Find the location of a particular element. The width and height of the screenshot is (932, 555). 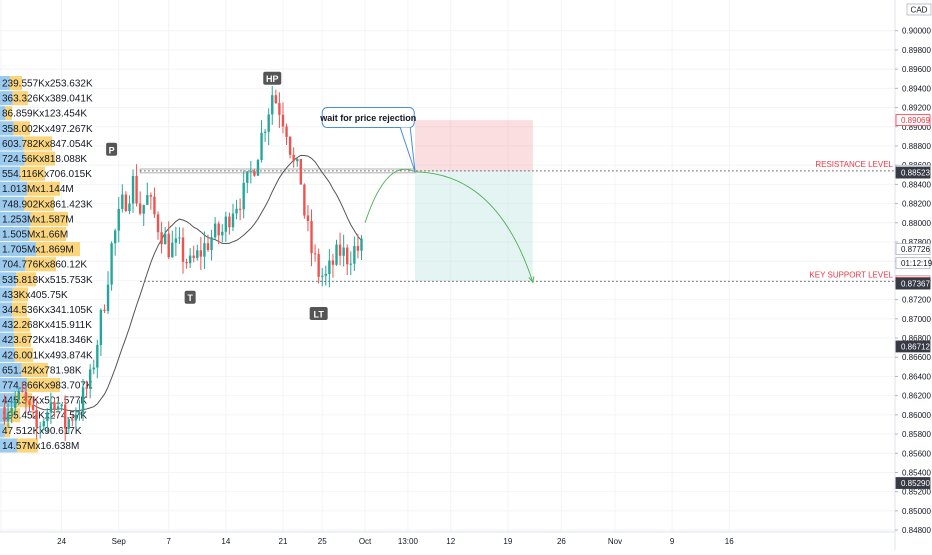

callout-box is located at coordinates (368, 118).